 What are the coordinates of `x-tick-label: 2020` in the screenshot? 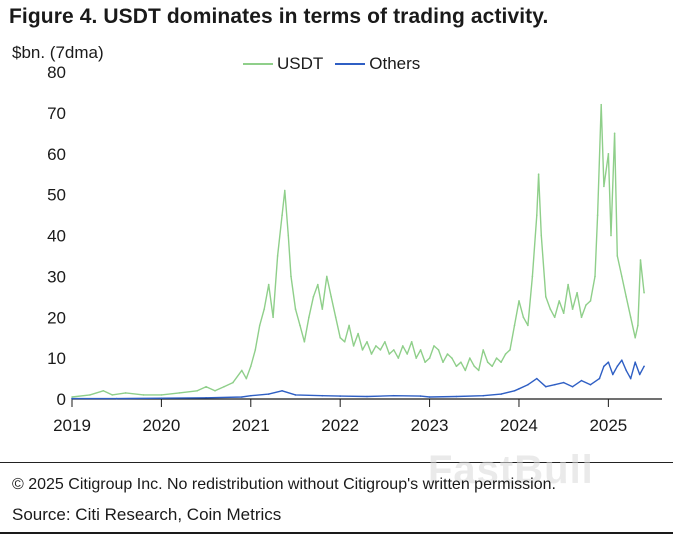 It's located at (161, 425).